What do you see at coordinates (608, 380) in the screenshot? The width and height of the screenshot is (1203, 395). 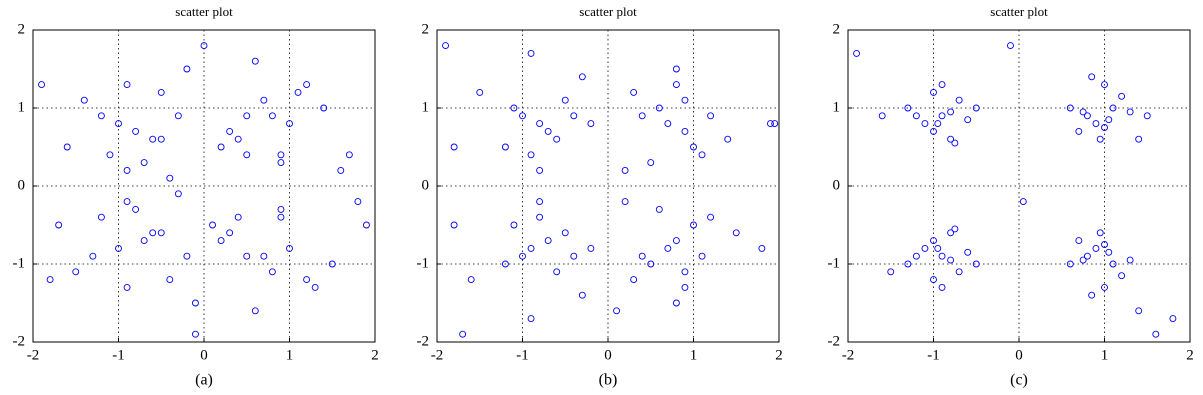 I see `caption: (b)` at bounding box center [608, 380].